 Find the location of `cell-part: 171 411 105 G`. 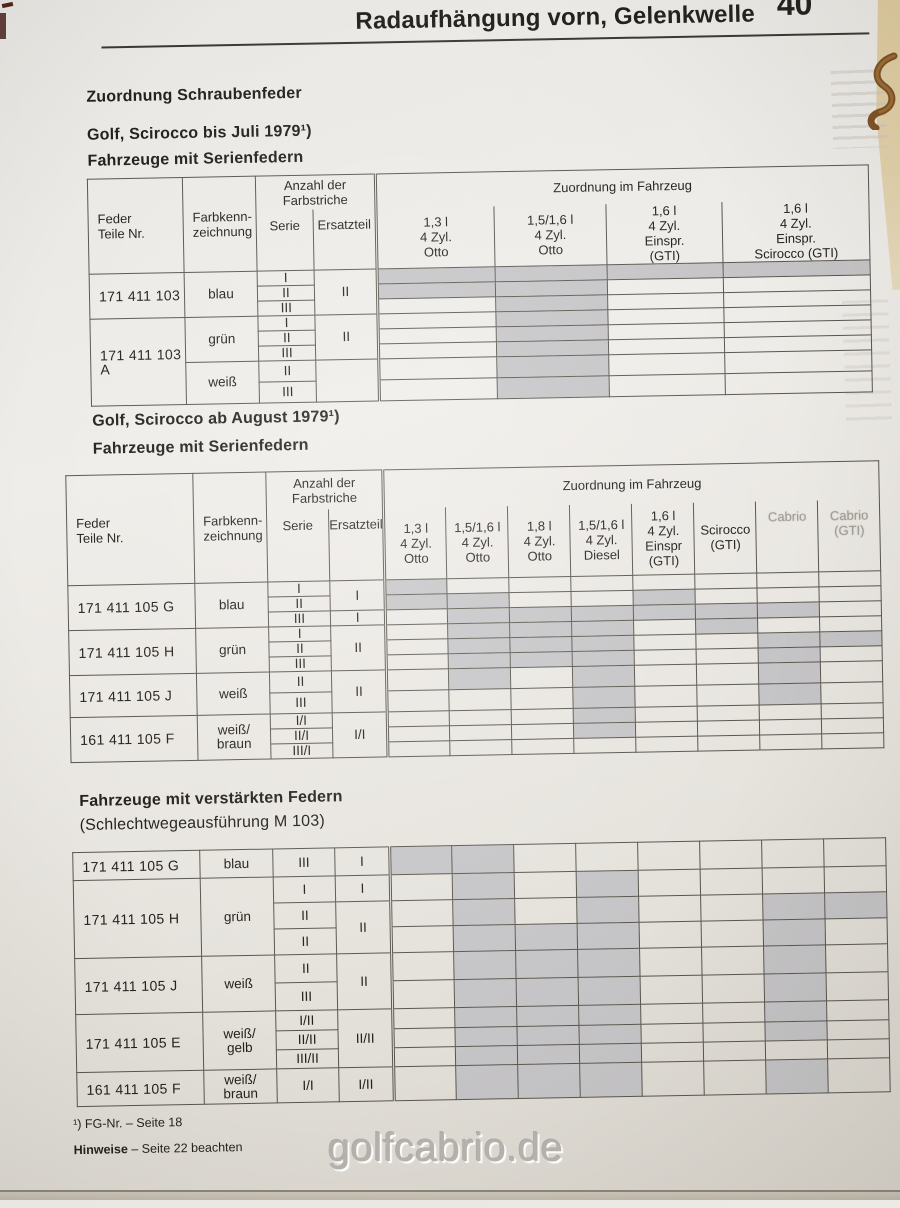

cell-part: 171 411 105 G is located at coordinates (136, 865).